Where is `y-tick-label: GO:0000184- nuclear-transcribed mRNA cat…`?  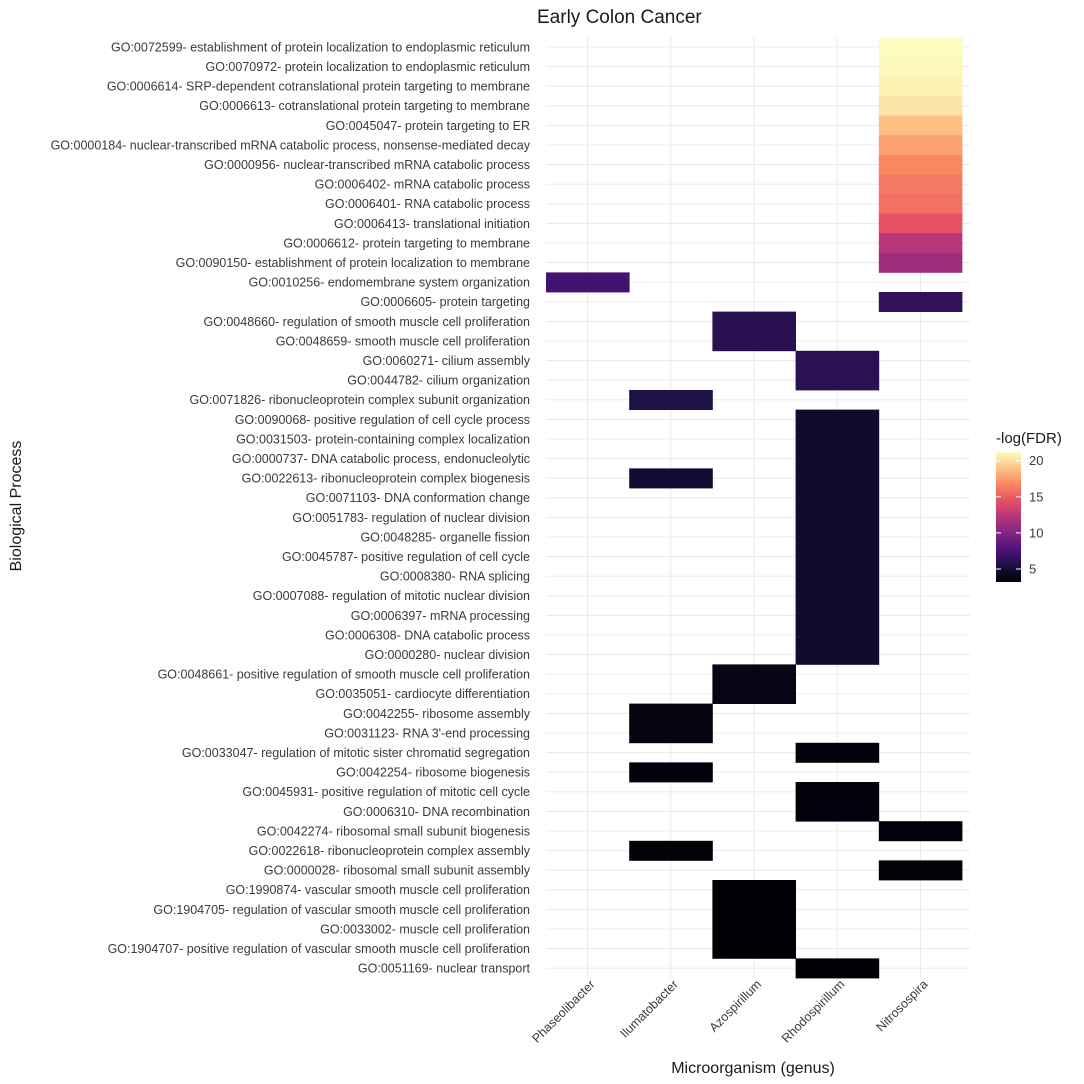
y-tick-label: GO:0000184- nuclear-transcribed mRNA cat… is located at coordinates (291, 145).